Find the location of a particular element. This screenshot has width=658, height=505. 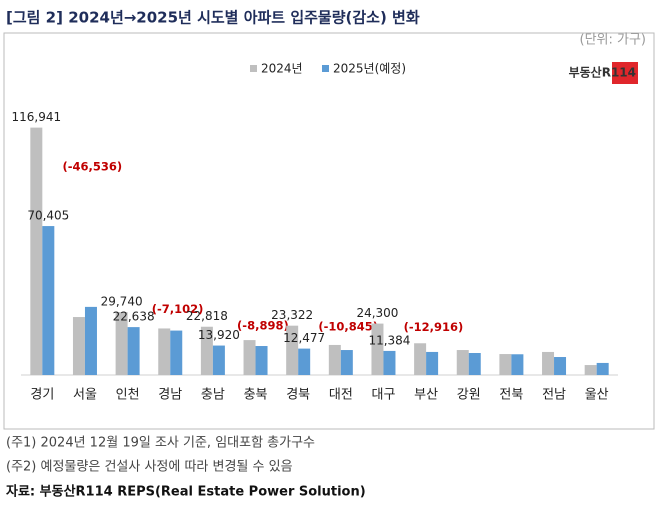

change-label: (-12,916) is located at coordinates (434, 327).